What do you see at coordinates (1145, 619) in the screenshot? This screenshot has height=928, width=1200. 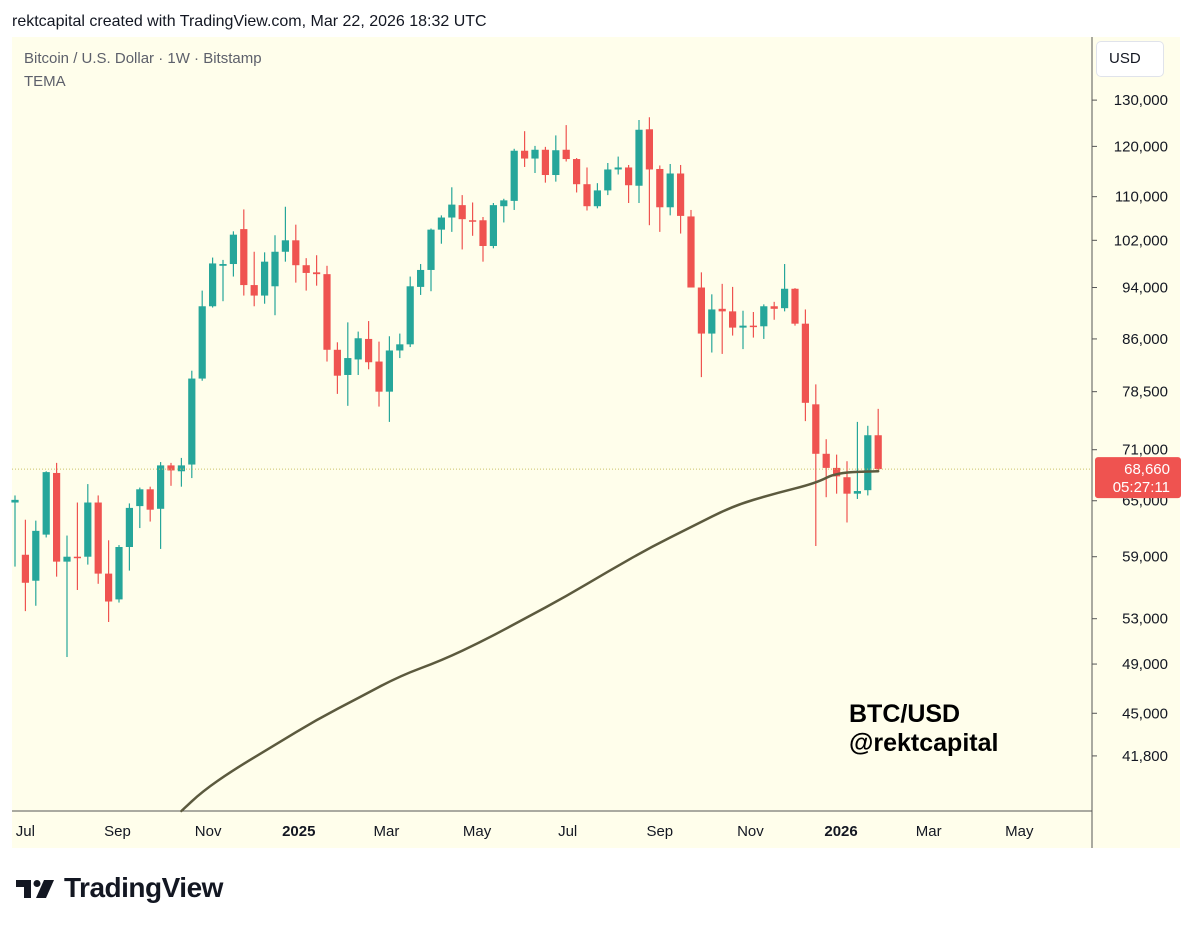 I see `price-tick-label: 53,000` at bounding box center [1145, 619].